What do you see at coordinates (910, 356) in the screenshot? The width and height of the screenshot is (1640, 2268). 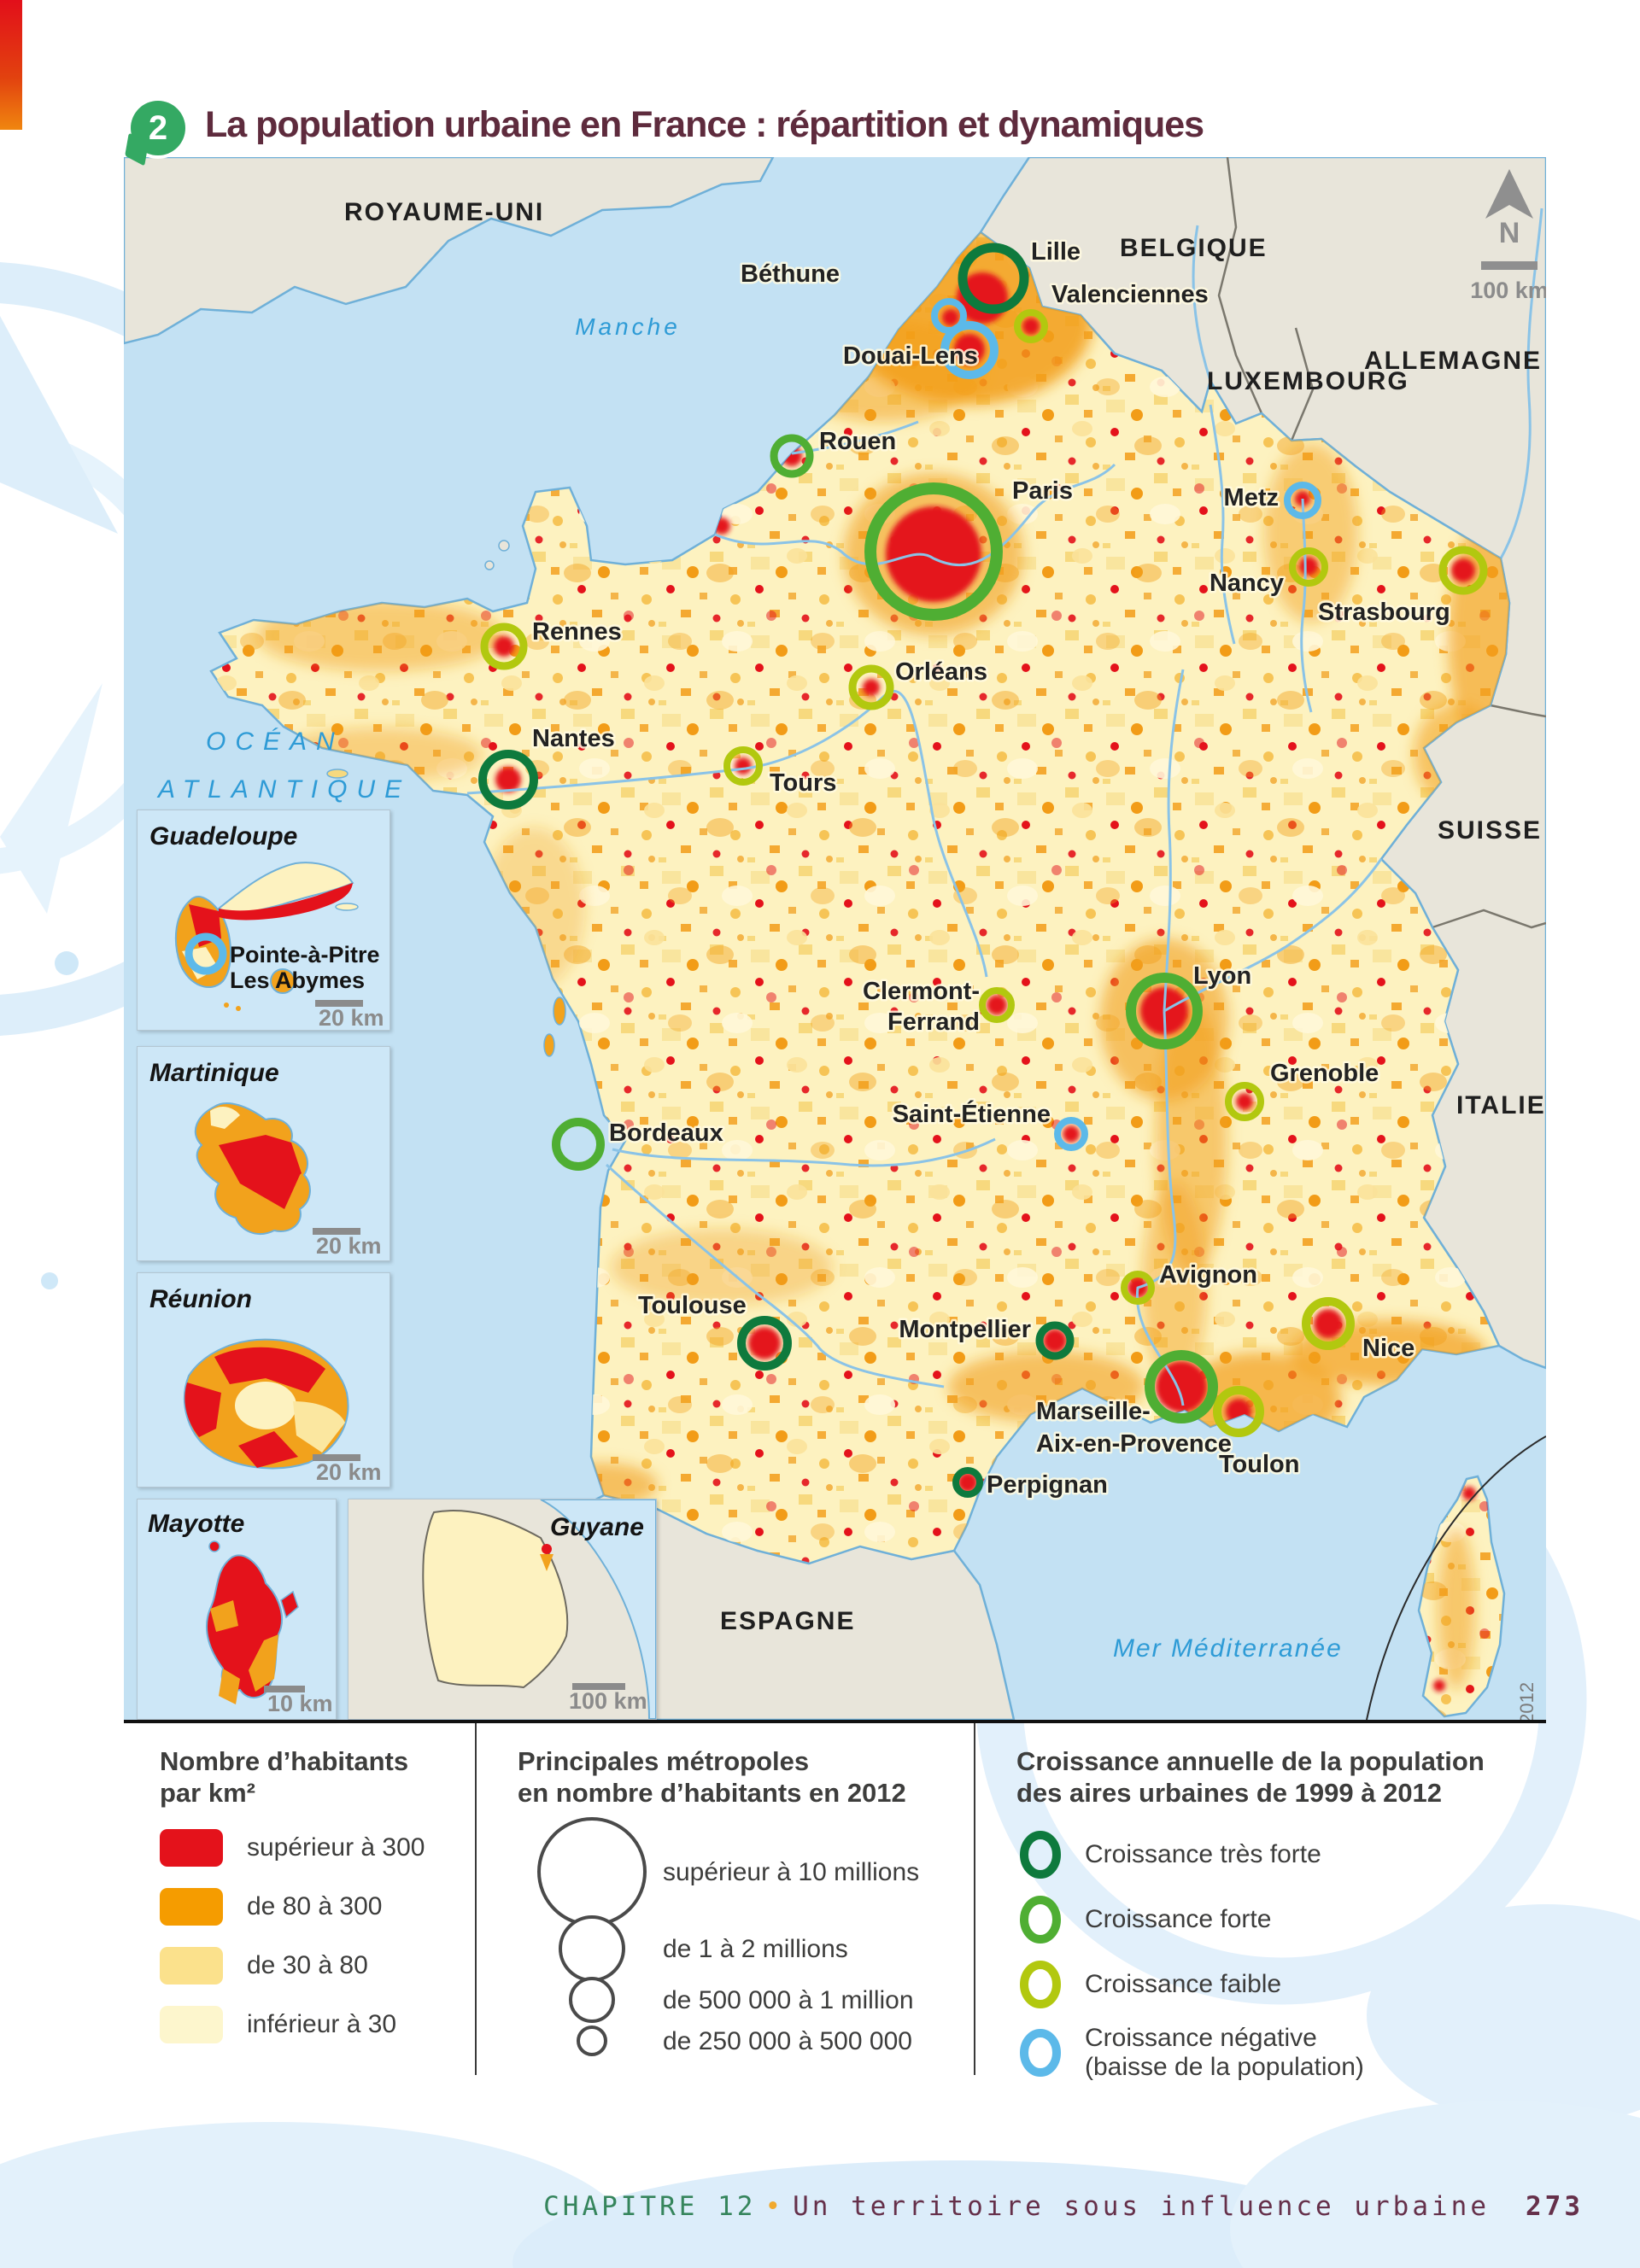 I see `label-douai-lens: Douai-Lens` at bounding box center [910, 356].